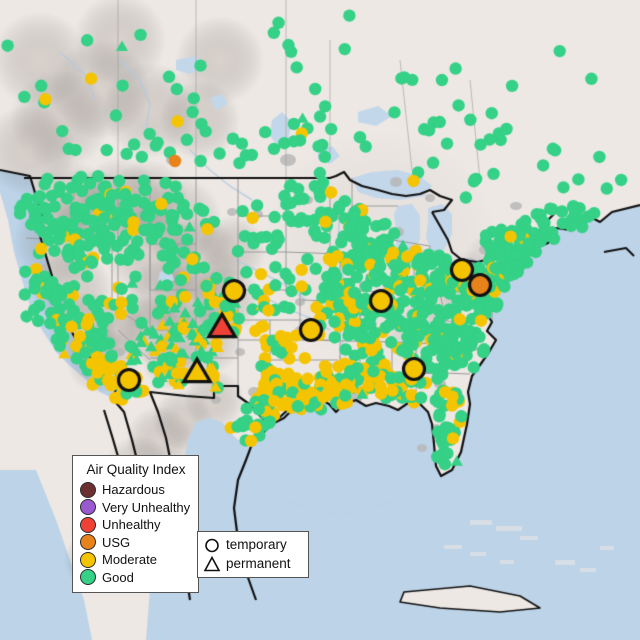 The image size is (640, 640). What do you see at coordinates (136, 578) in the screenshot?
I see `legend-row-good: Good` at bounding box center [136, 578].